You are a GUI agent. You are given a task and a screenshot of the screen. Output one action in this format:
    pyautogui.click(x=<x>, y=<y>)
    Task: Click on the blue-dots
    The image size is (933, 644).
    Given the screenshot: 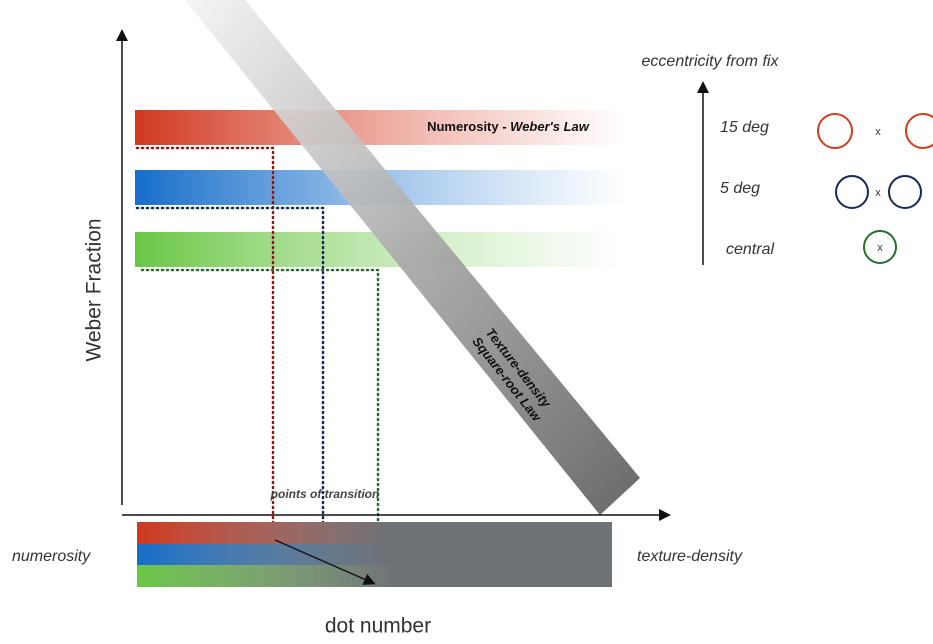 What is the action you would take?
    pyautogui.click(x=230, y=381)
    